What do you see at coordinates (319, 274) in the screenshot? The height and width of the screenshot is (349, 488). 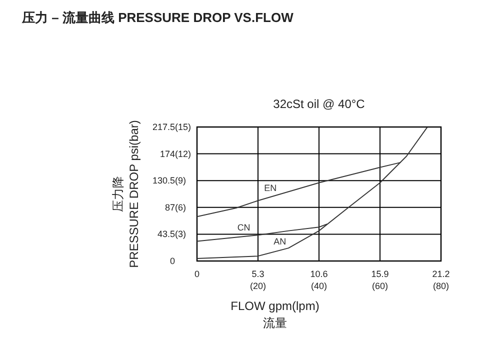 I see `x-tick-label: 10.6` at bounding box center [319, 274].